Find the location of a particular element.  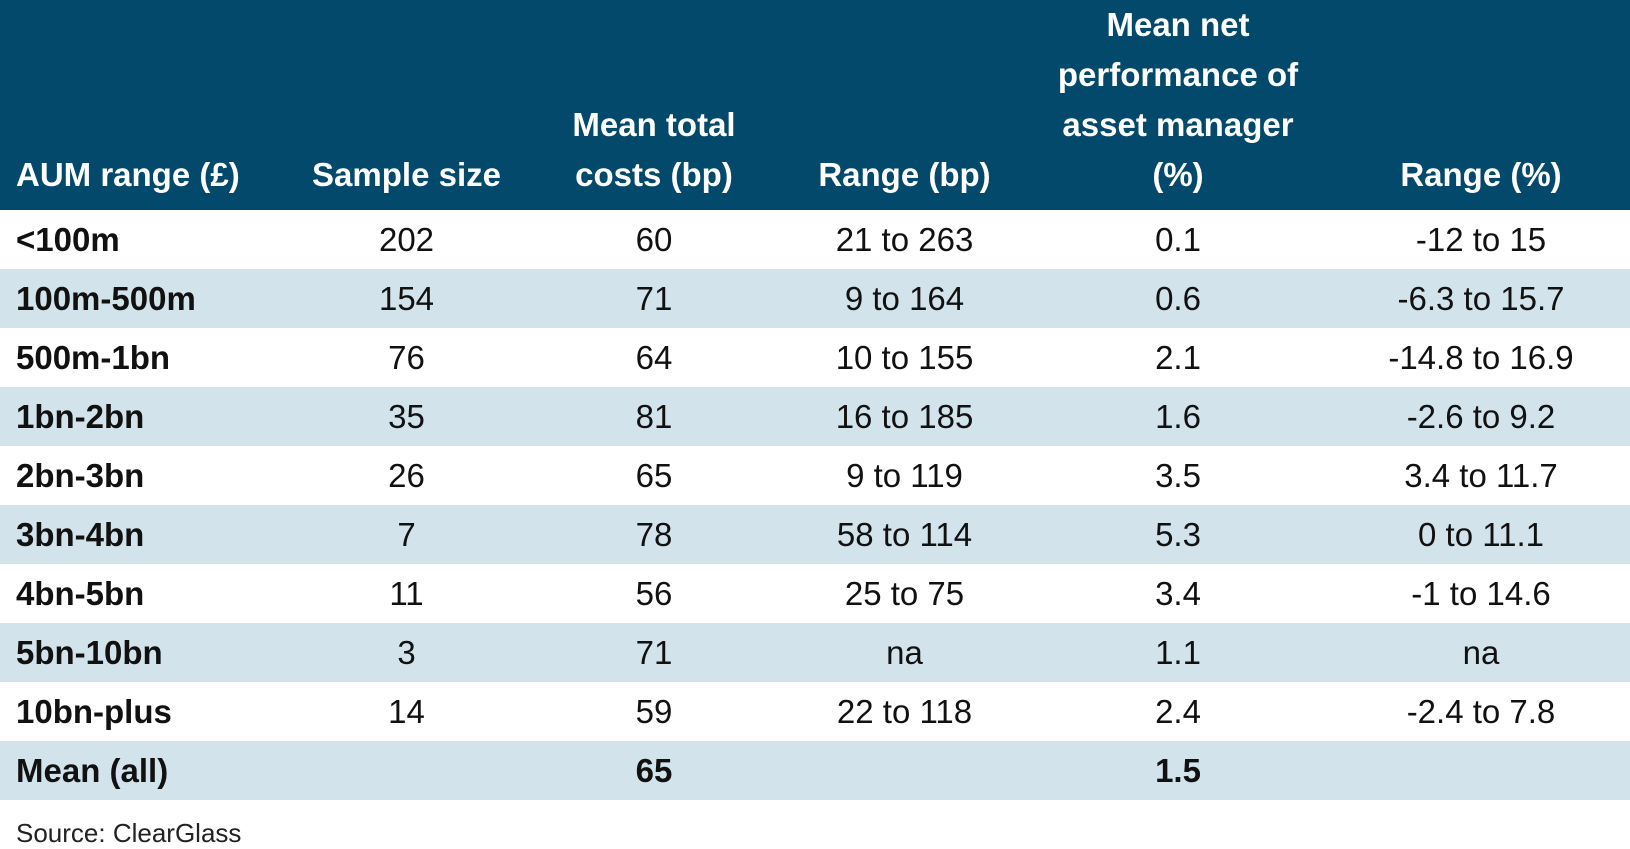

cell-mean-net-performance: 0.1 is located at coordinates (1178, 239).